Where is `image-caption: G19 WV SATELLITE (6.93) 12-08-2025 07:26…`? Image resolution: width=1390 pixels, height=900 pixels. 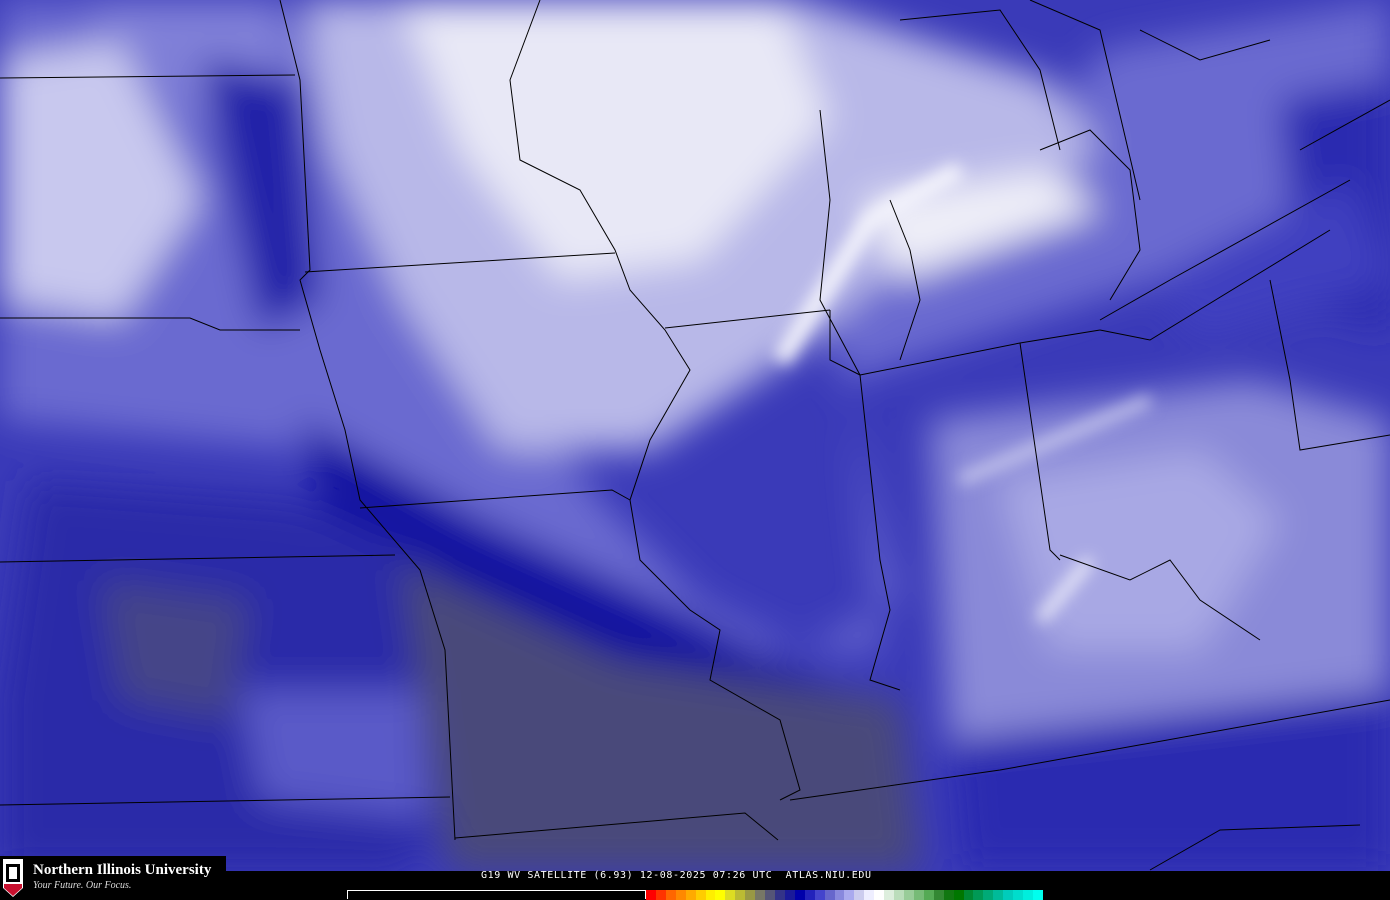
image-caption: G19 WV SATELLITE (6.93) 12-08-2025 07:26… is located at coordinates (676, 875).